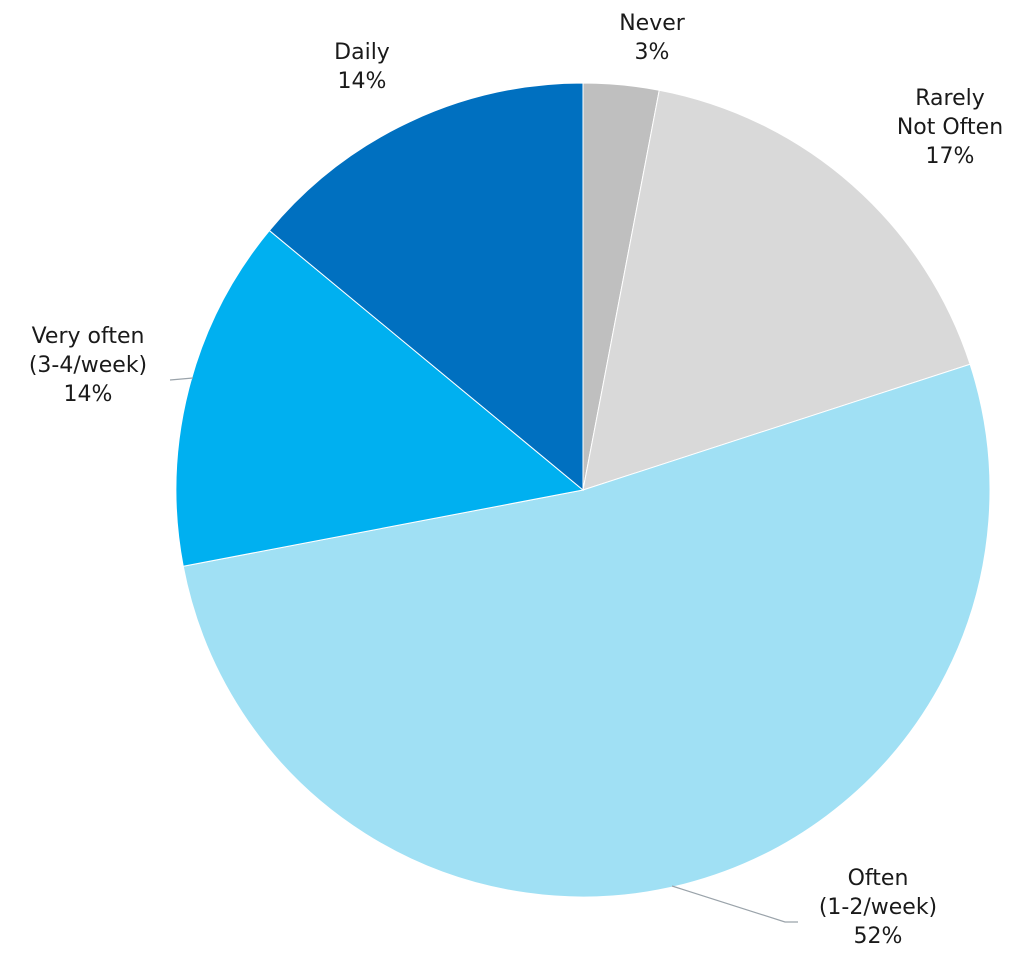 This screenshot has height=963, width=1020. What do you see at coordinates (878, 936) in the screenshot?
I see `slice-value-label: 52%` at bounding box center [878, 936].